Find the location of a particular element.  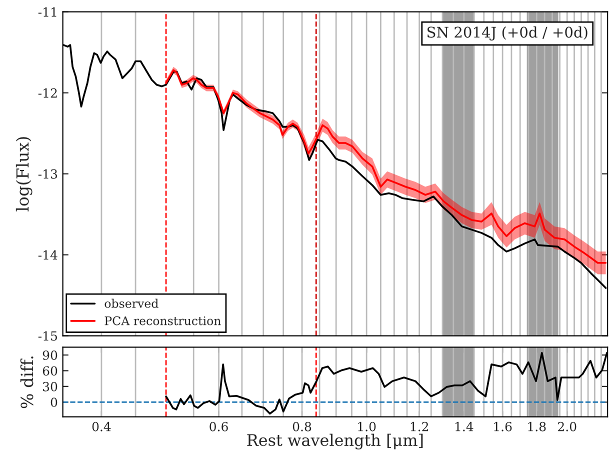

x-tick-label: 1.0 is located at coordinates (367, 427).